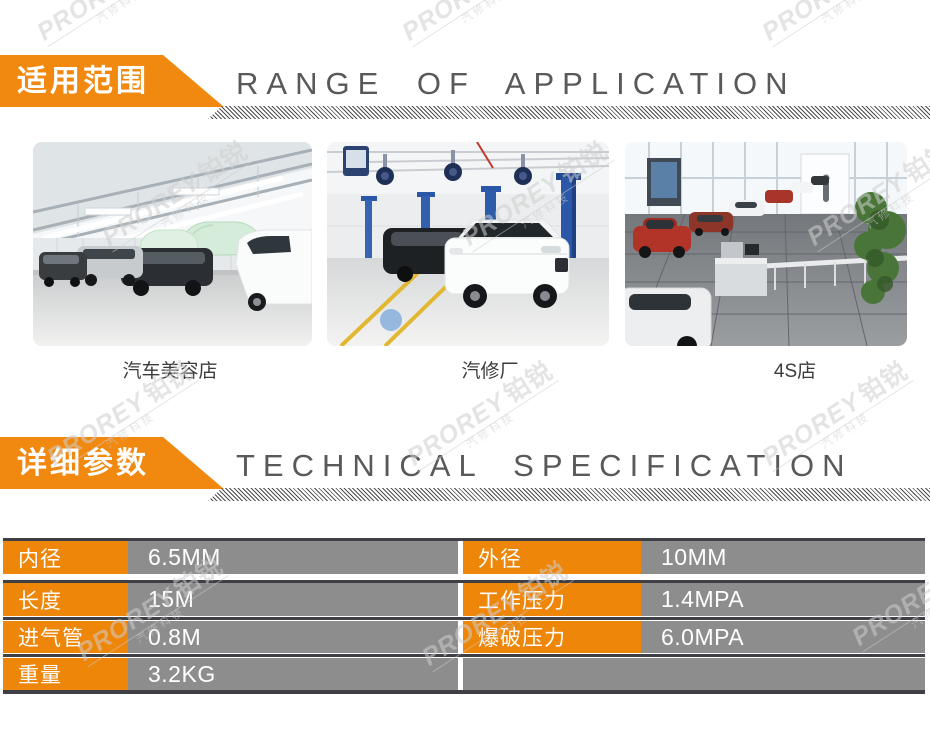 The image size is (930, 733). What do you see at coordinates (883, 382) in the screenshot?
I see `watermark-brand-cn: 铂锐` at bounding box center [883, 382].